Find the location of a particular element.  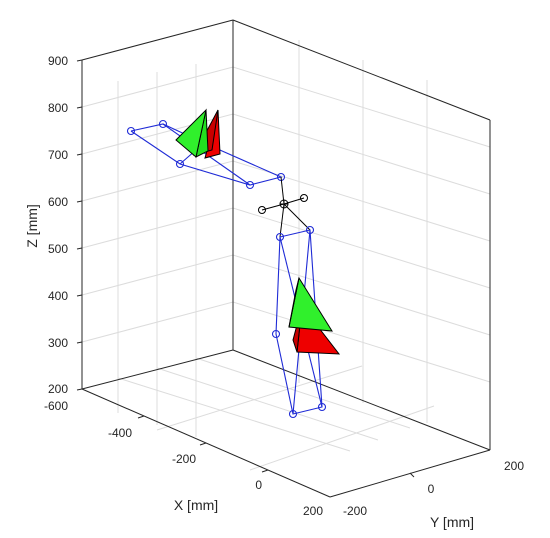

x-tick-label: 0 is located at coordinates (258, 485).